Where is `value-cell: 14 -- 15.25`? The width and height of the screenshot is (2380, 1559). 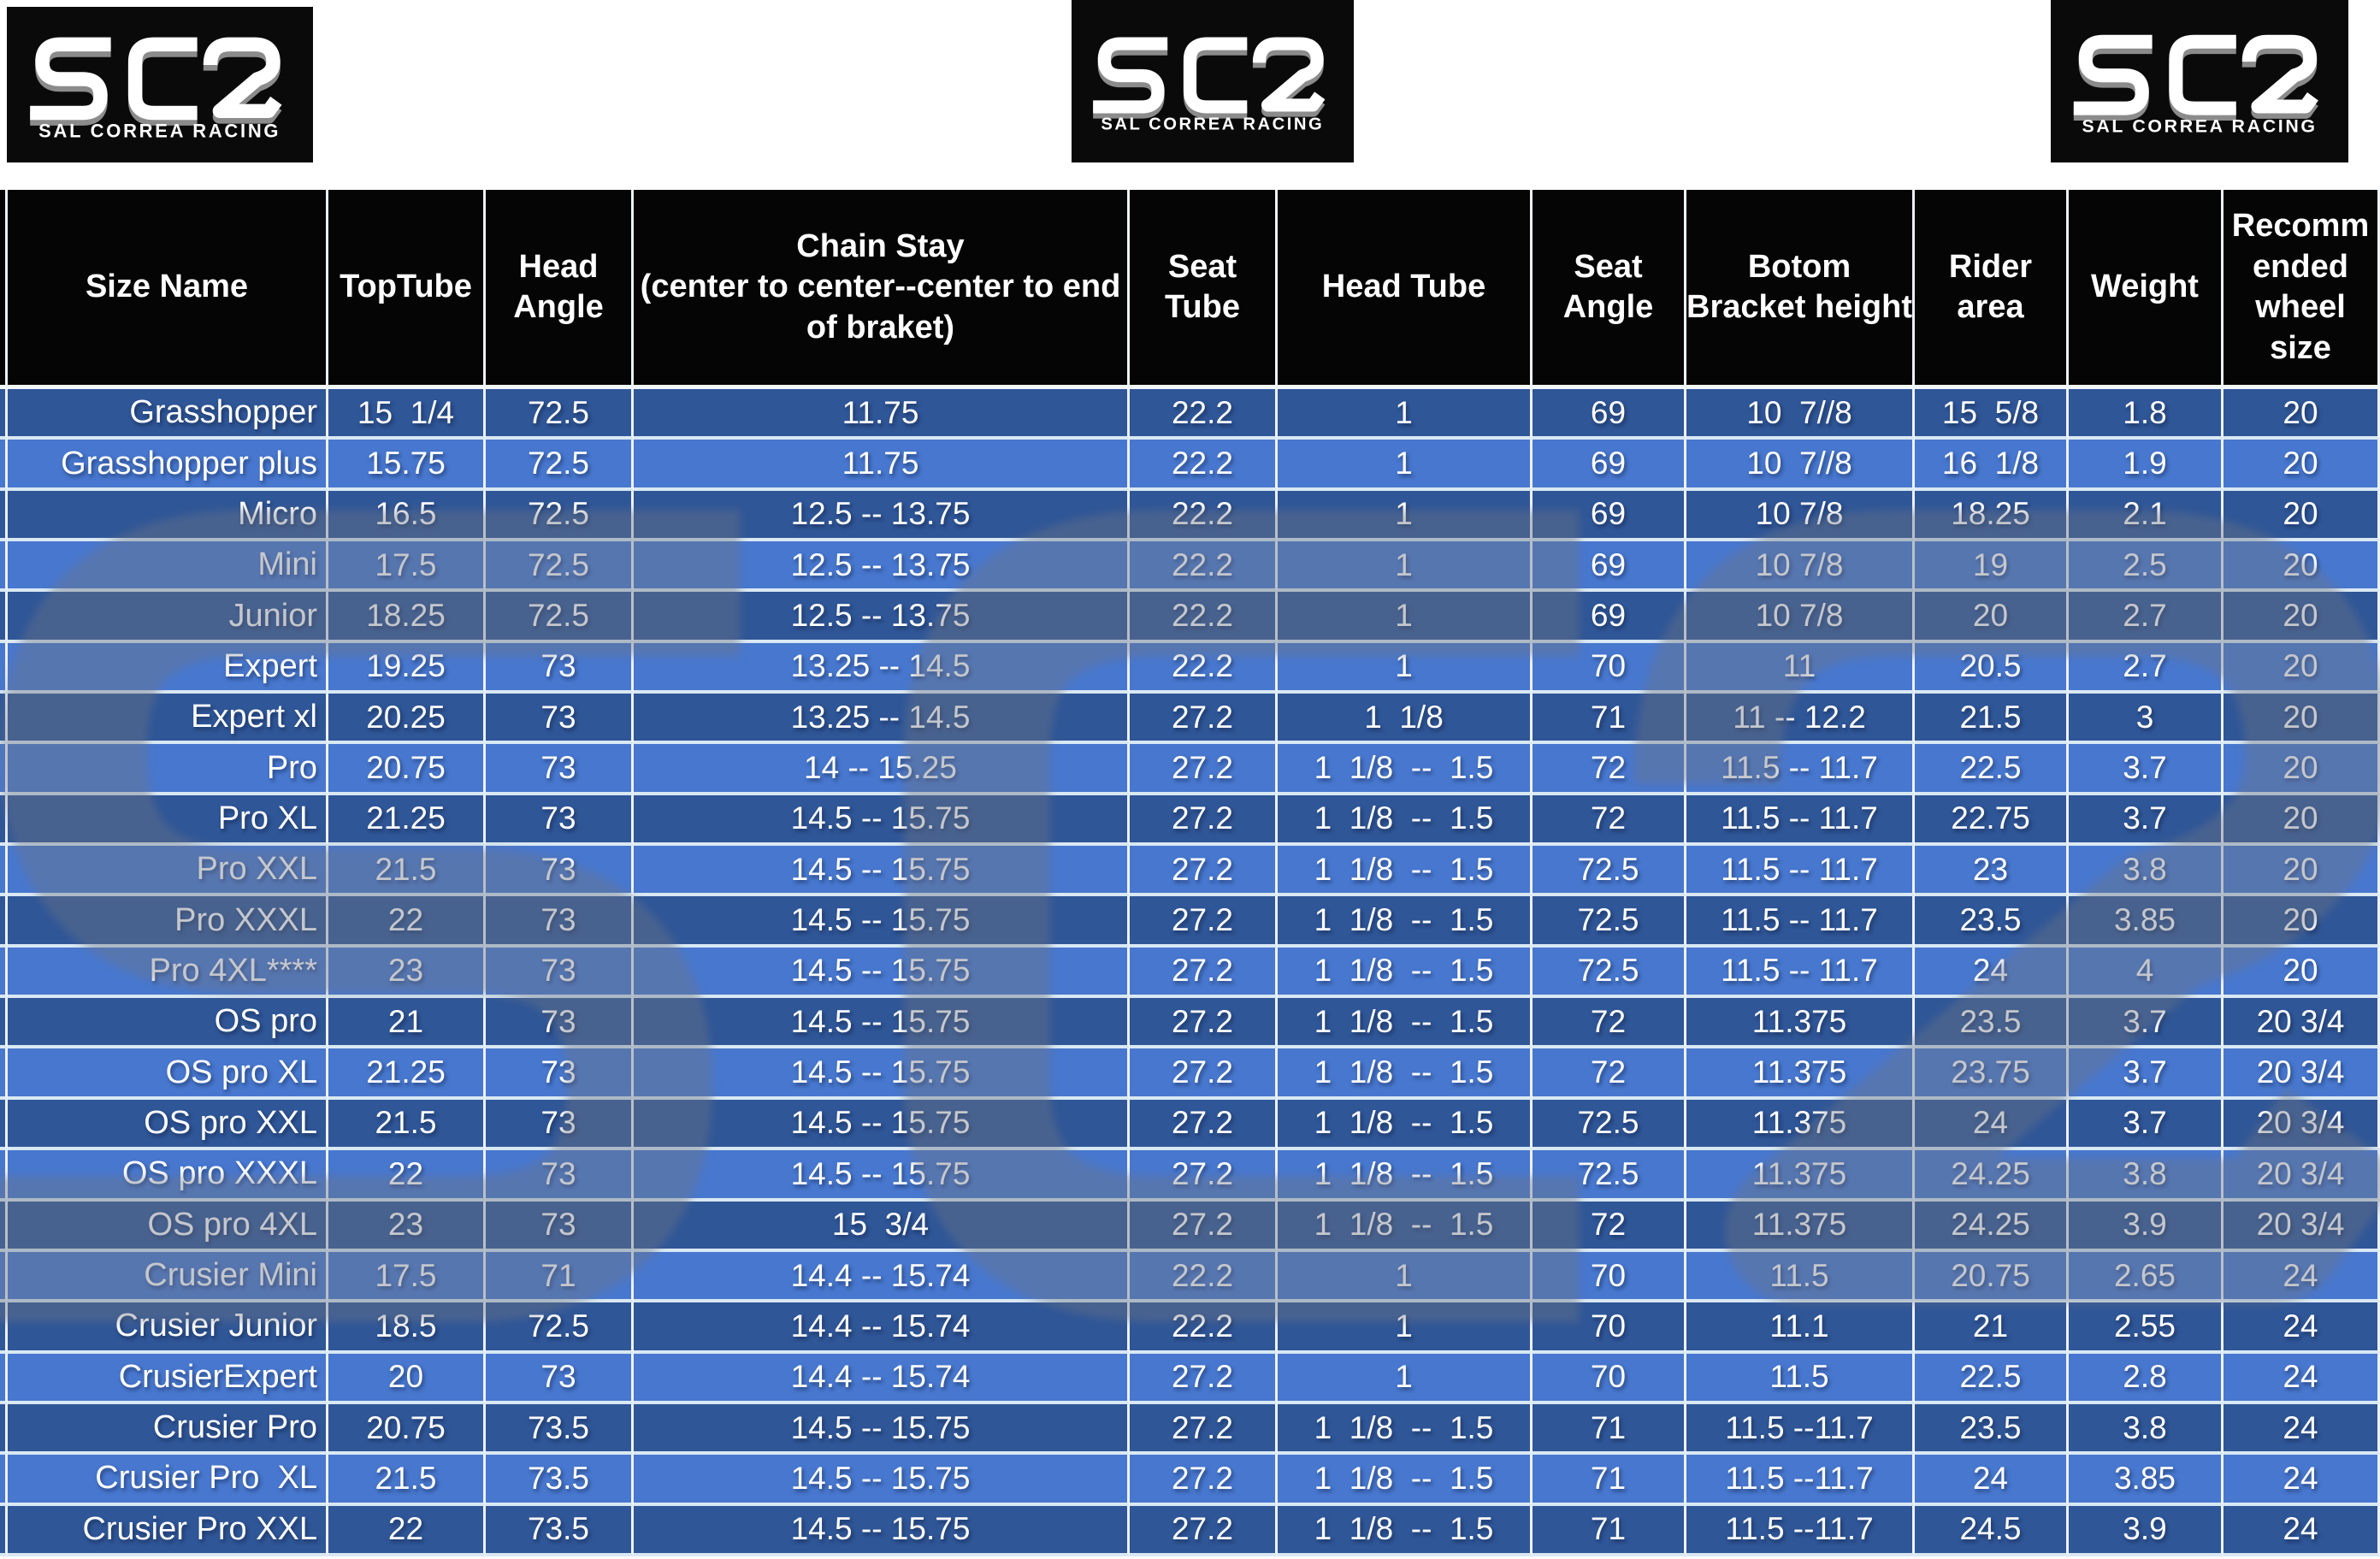
value-cell: 14 -- 15.25 is located at coordinates (882, 769).